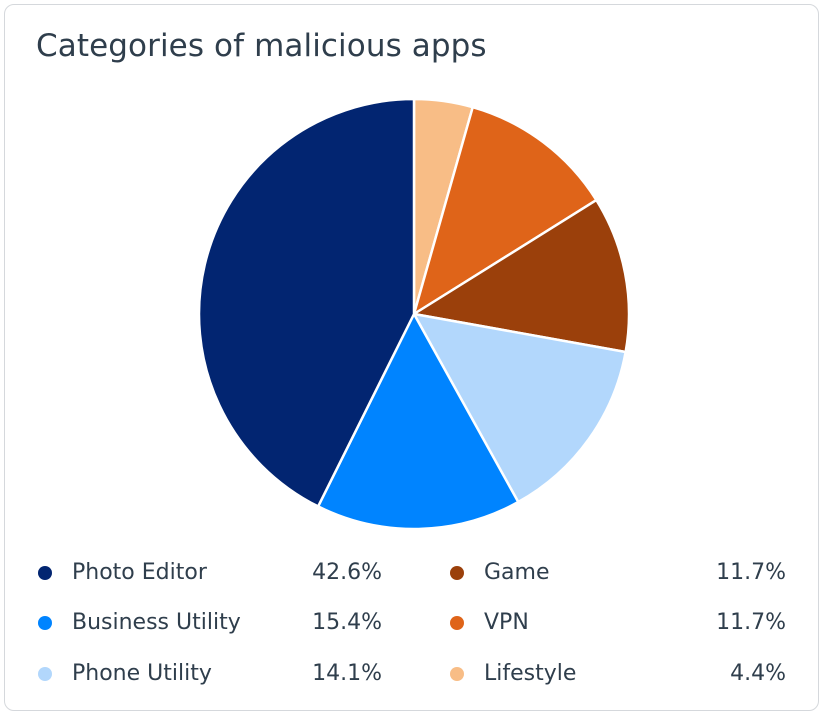 Image resolution: width=825 pixels, height=717 pixels. Describe the element at coordinates (156, 622) in the screenshot. I see `legend-label-business-utility: Business Utility` at that location.